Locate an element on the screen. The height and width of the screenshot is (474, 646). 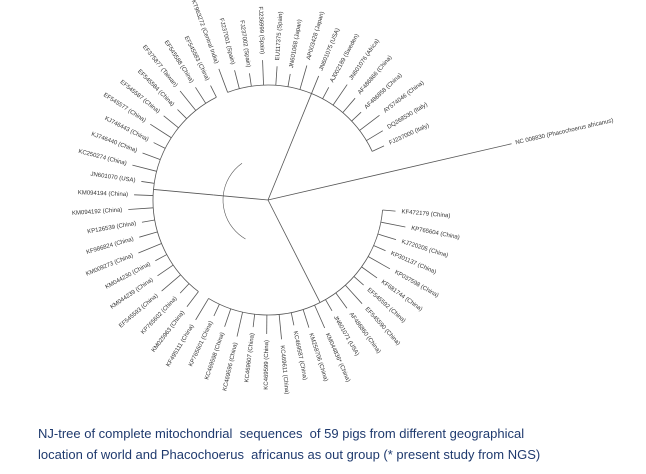
outgroup-branch is located at coordinates (389, 172).